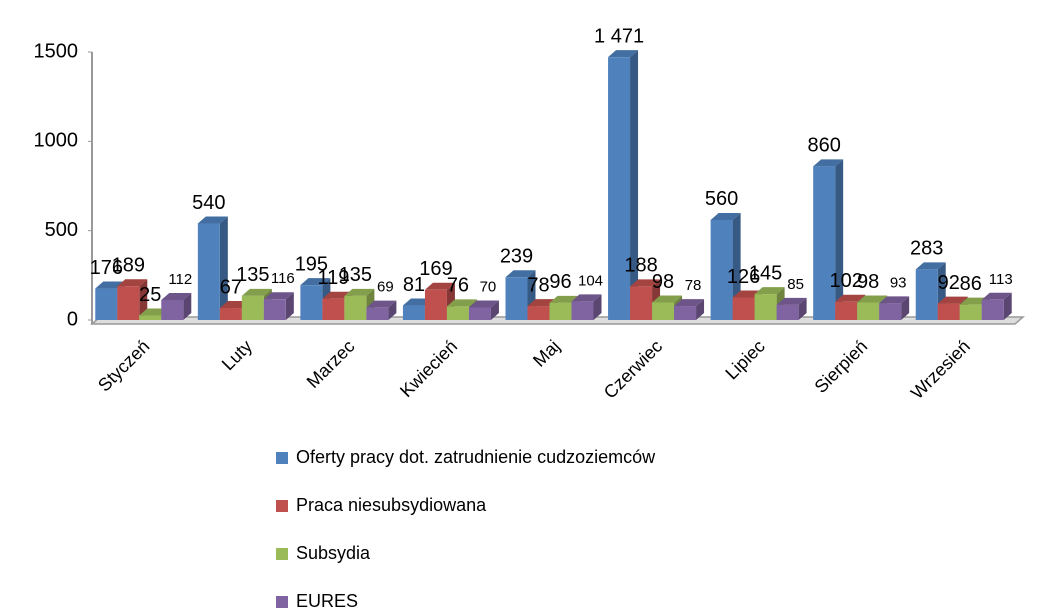  Describe the element at coordinates (940, 369) in the screenshot. I see `x-tick-label: Wrzesień` at that location.